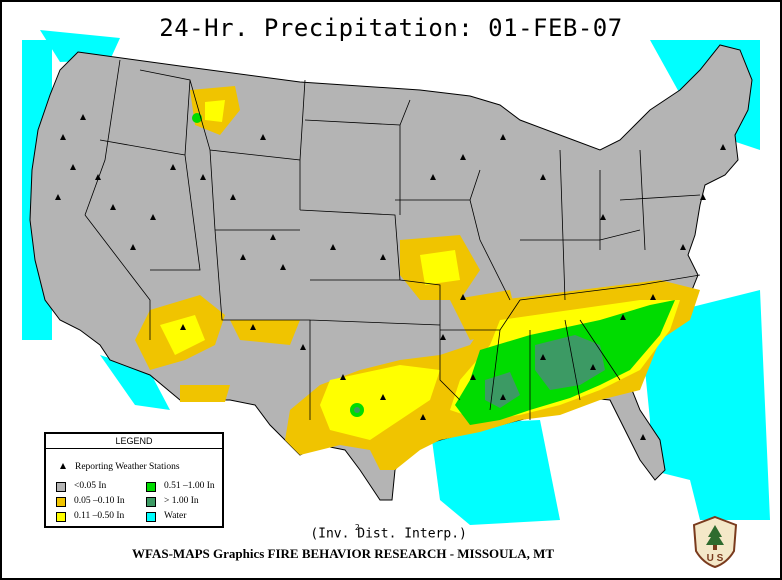 This screenshot has height=580, width=782. I want to click on legend-label-1: <0.05 In, so click(90, 486).